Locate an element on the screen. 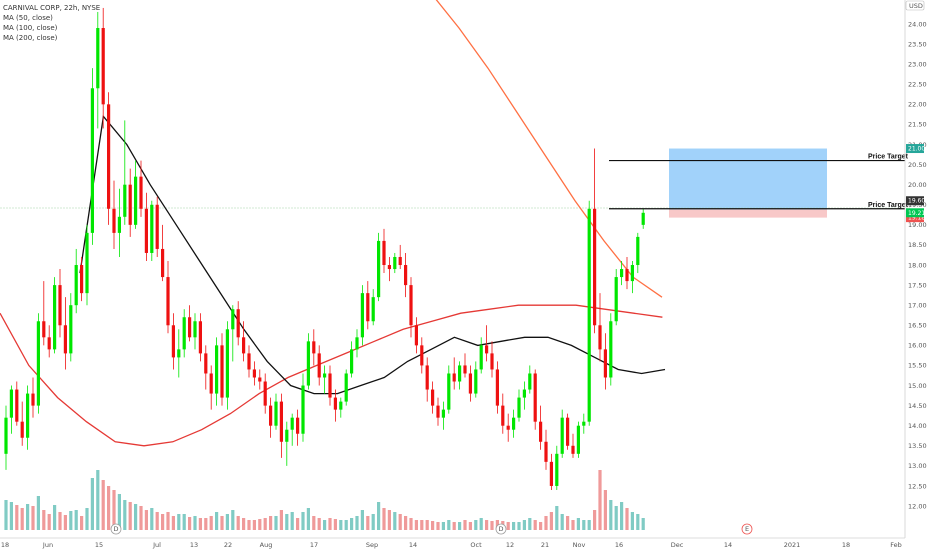 The width and height of the screenshot is (932, 550). price-tag is located at coordinates (915, 149).